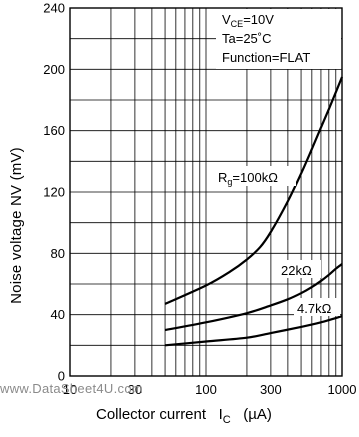 This screenshot has height=437, width=359. What do you see at coordinates (257, 414) in the screenshot?
I see `x-axis-unit: (µA)` at bounding box center [257, 414].